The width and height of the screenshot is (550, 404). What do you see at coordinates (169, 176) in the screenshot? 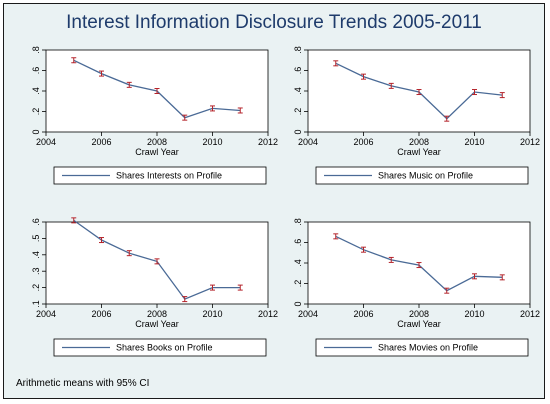
I see `legend-label: Shares Interests on Profile` at bounding box center [169, 176].